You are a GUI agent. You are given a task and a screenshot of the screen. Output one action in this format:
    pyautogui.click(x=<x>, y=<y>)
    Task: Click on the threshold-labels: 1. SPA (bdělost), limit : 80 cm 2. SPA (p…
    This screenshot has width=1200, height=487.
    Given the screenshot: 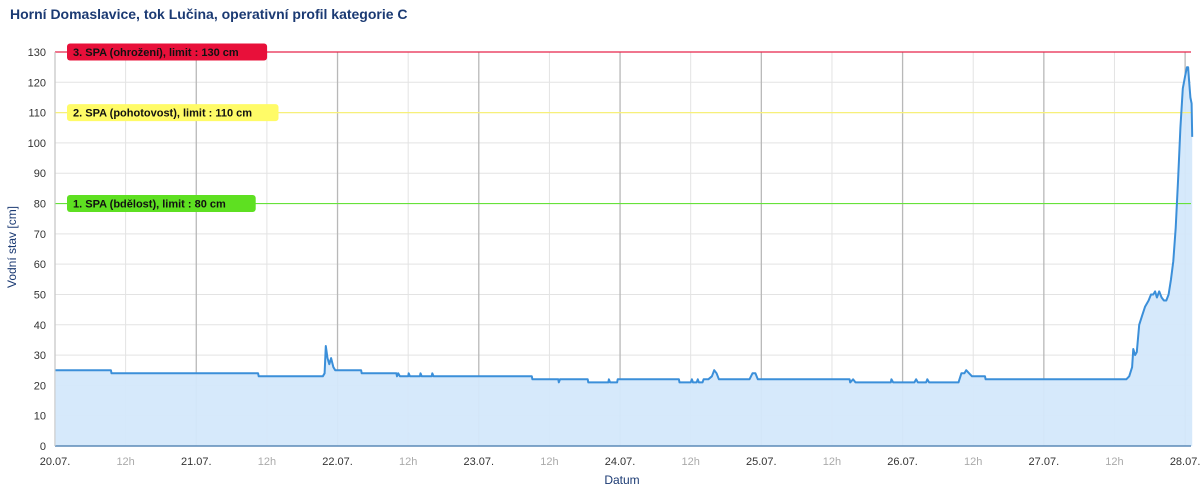 What is the action you would take?
    pyautogui.click(x=173, y=128)
    